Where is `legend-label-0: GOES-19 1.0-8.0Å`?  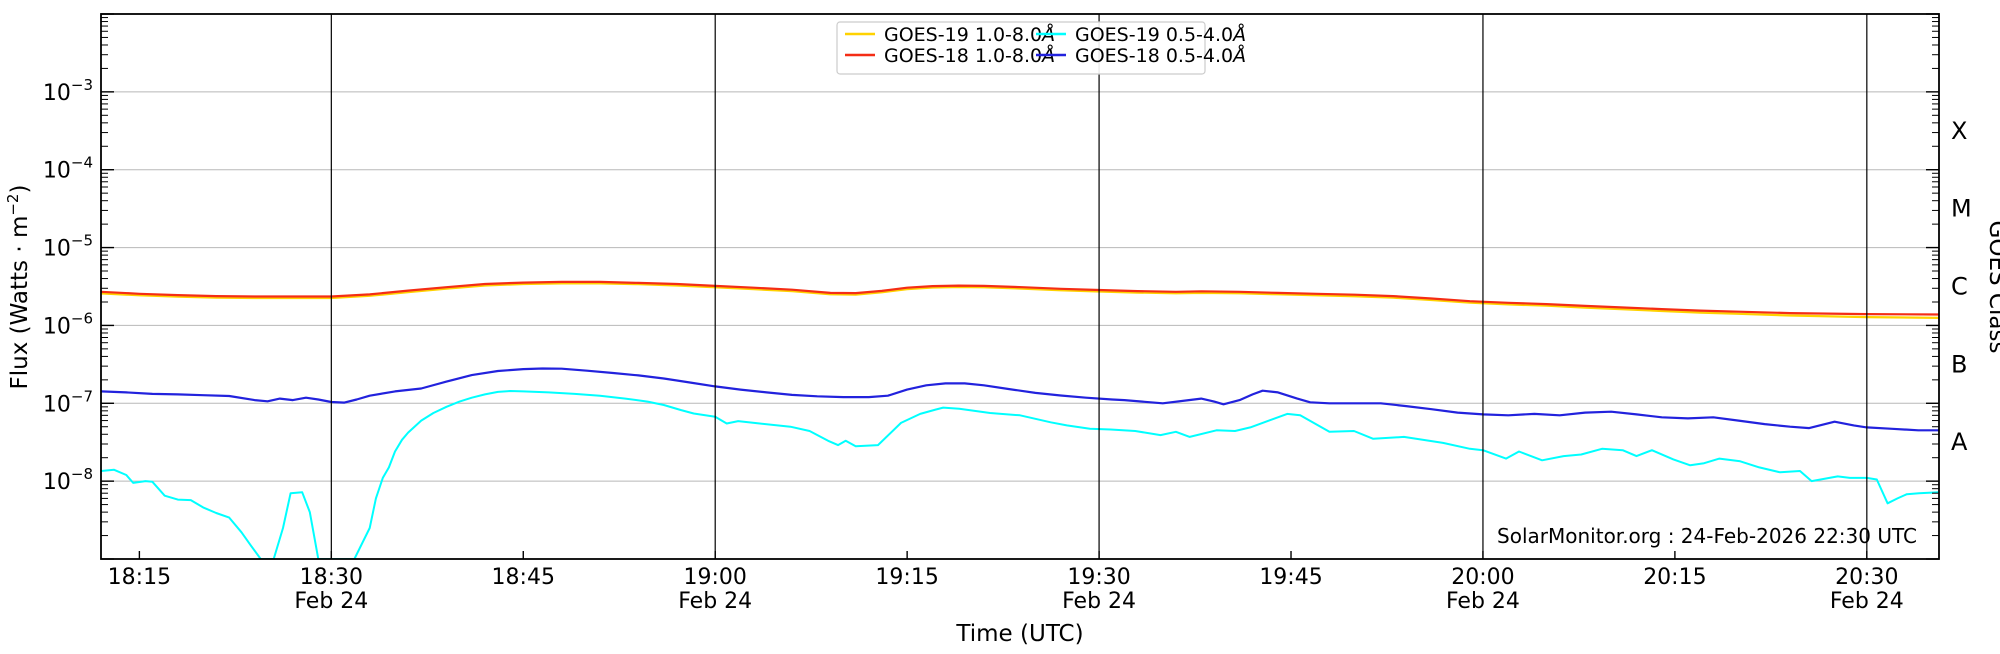 legend-label-0: GOES-19 1.0-8.0Å is located at coordinates (969, 34).